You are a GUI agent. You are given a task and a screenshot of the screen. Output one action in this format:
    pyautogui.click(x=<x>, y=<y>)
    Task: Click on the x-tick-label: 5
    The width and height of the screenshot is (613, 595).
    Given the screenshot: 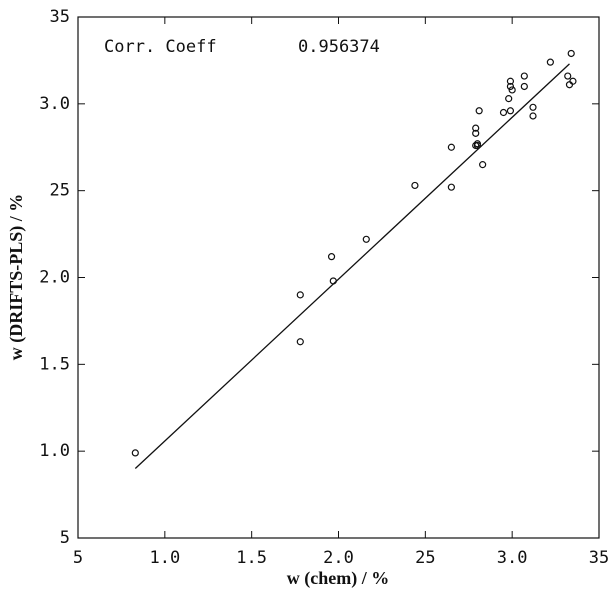 What is the action you would take?
    pyautogui.click(x=78, y=558)
    